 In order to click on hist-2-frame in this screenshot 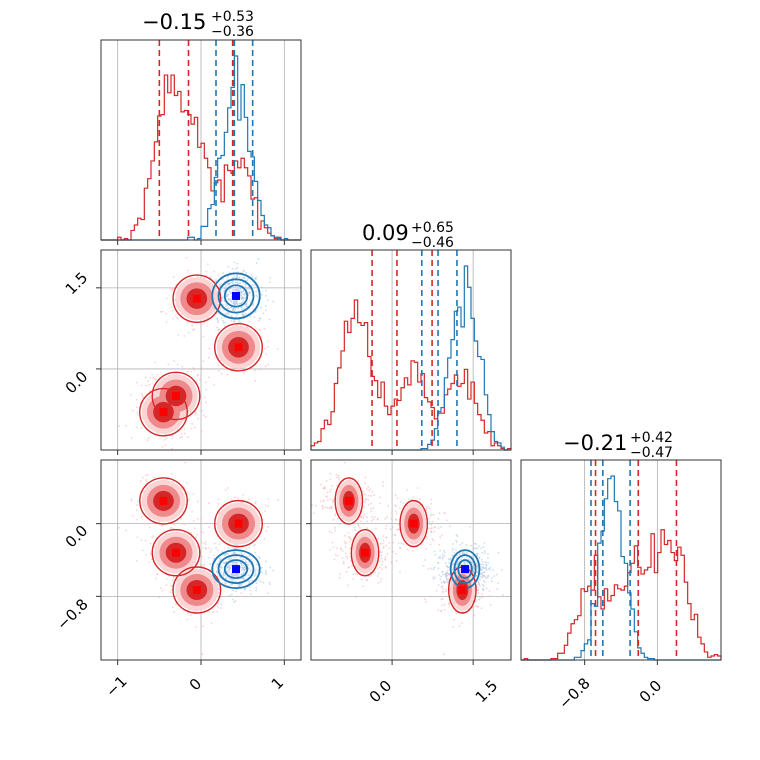, I will do `click(621, 560)`.